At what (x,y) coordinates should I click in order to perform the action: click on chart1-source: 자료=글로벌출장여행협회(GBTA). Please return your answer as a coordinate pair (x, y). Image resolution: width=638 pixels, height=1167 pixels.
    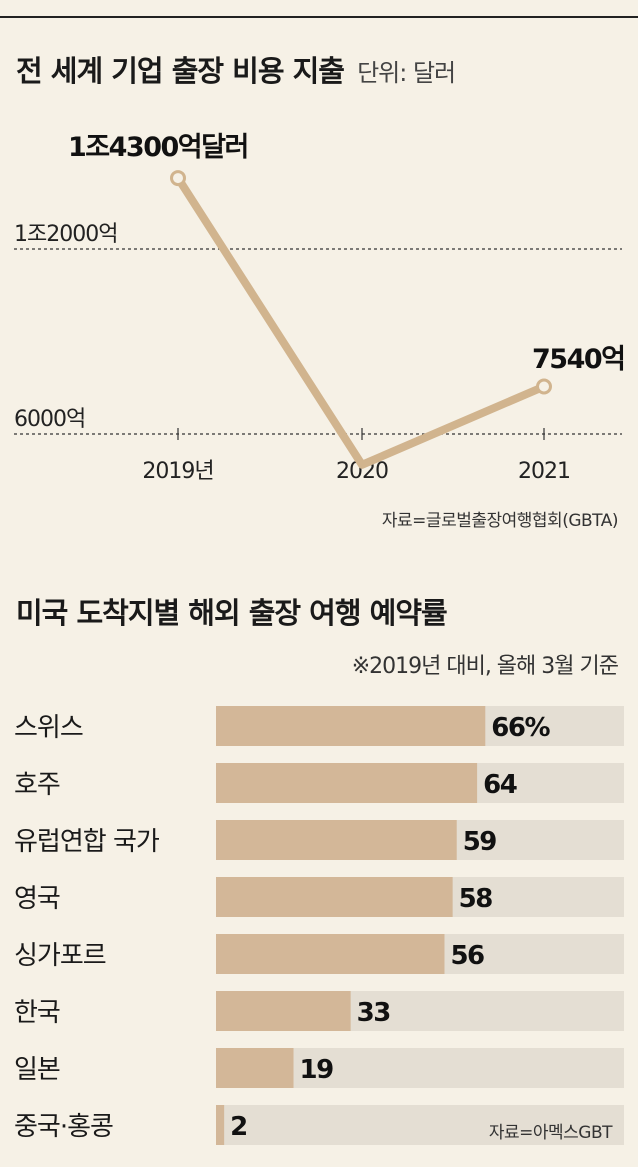
    Looking at the image, I should click on (500, 521).